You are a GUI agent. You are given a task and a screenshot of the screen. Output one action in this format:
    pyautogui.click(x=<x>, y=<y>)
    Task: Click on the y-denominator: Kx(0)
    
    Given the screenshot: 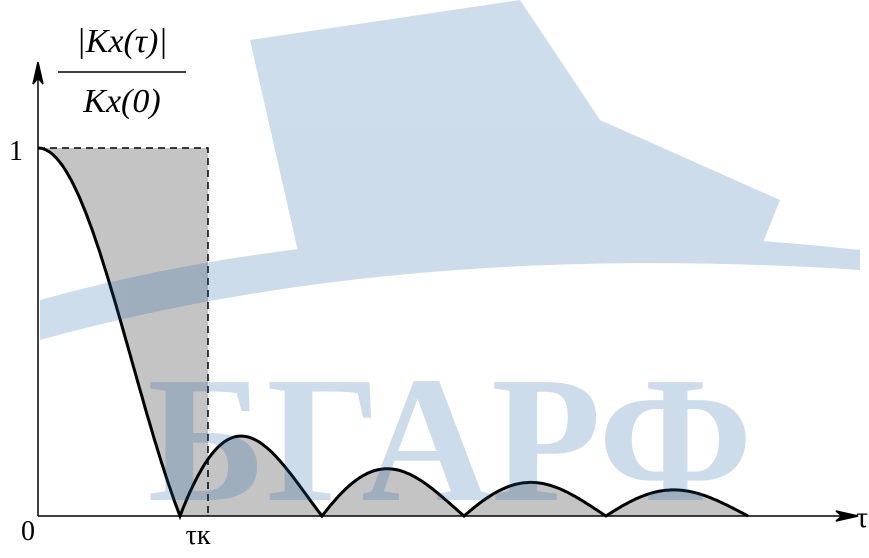 What is the action you would take?
    pyautogui.click(x=121, y=101)
    